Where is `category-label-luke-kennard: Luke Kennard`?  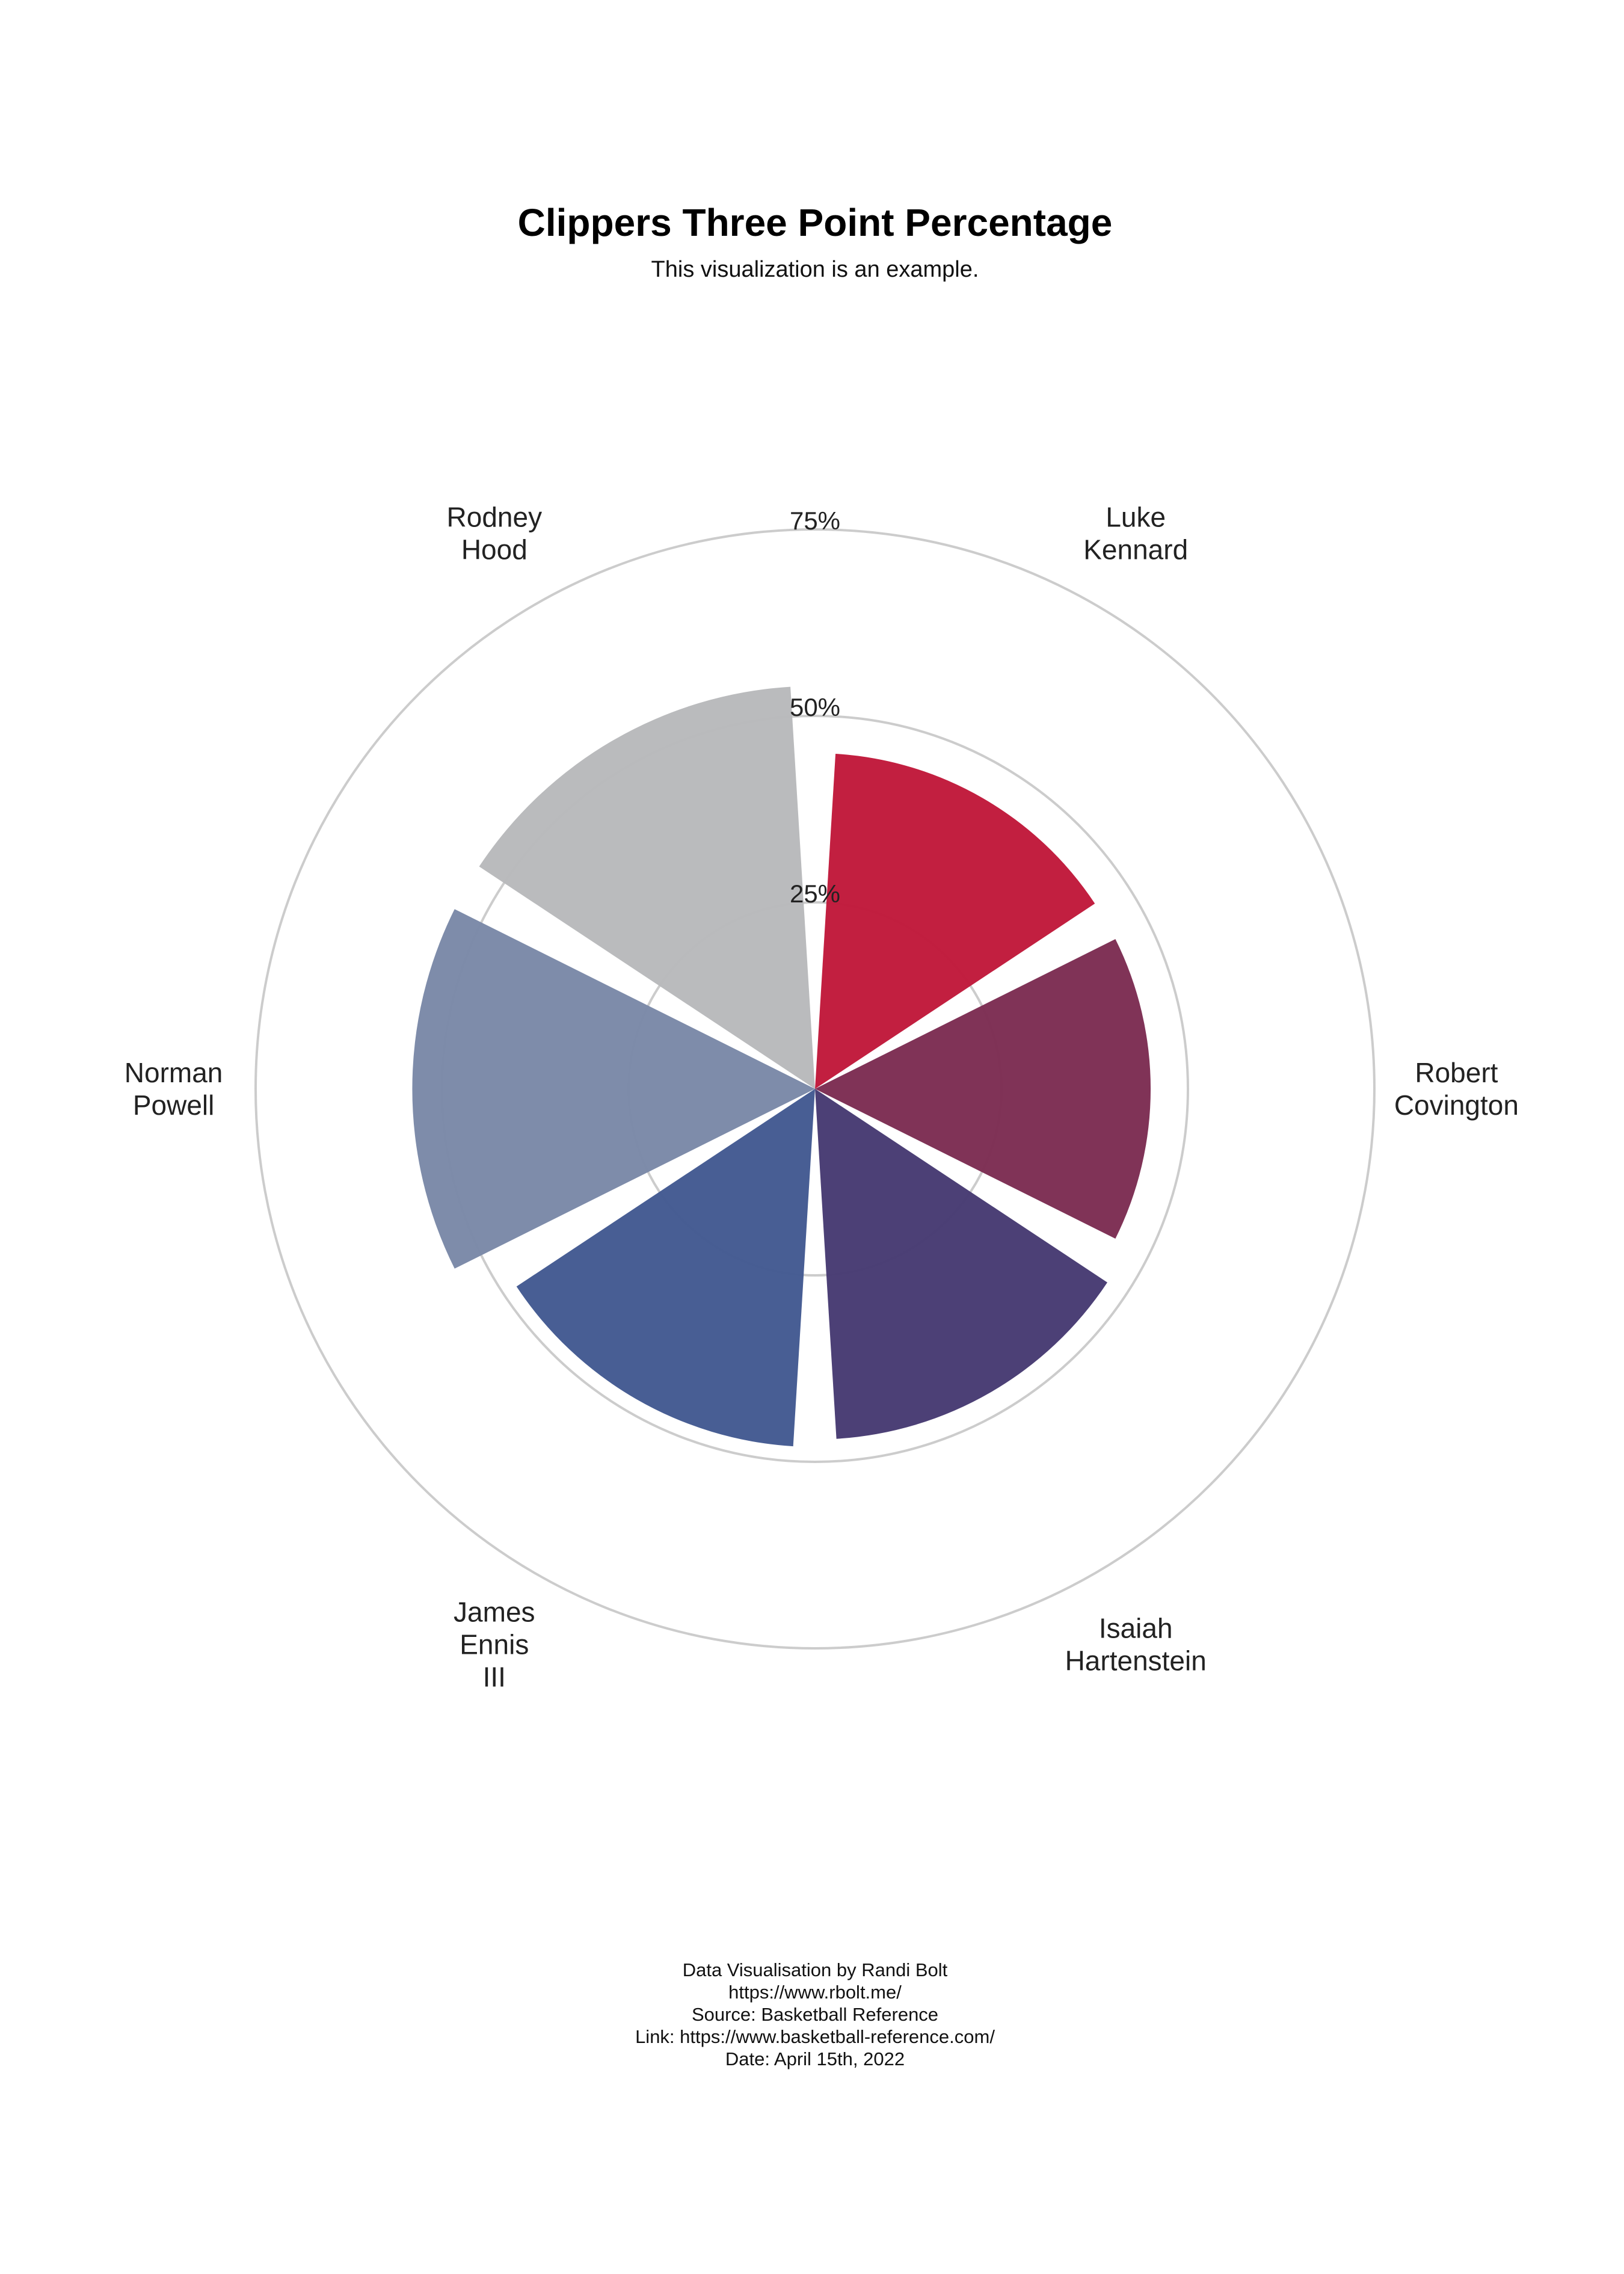
category-label-luke-kennard: Luke Kennard is located at coordinates (1135, 533).